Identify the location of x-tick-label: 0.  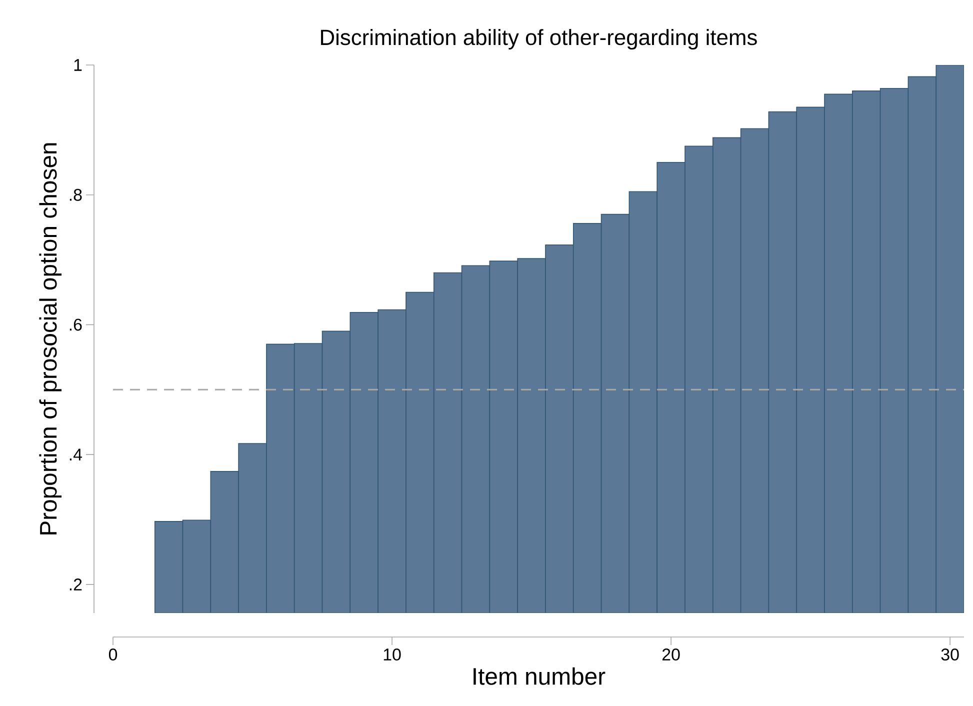
(113, 654).